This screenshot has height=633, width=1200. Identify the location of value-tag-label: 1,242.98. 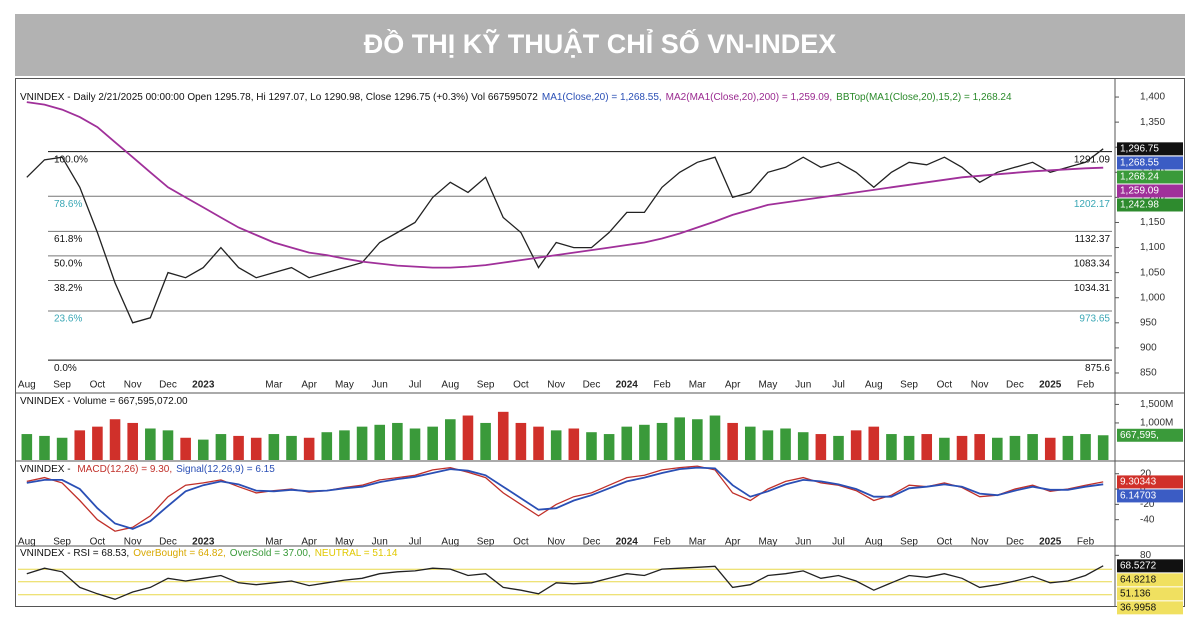
(1139, 205).